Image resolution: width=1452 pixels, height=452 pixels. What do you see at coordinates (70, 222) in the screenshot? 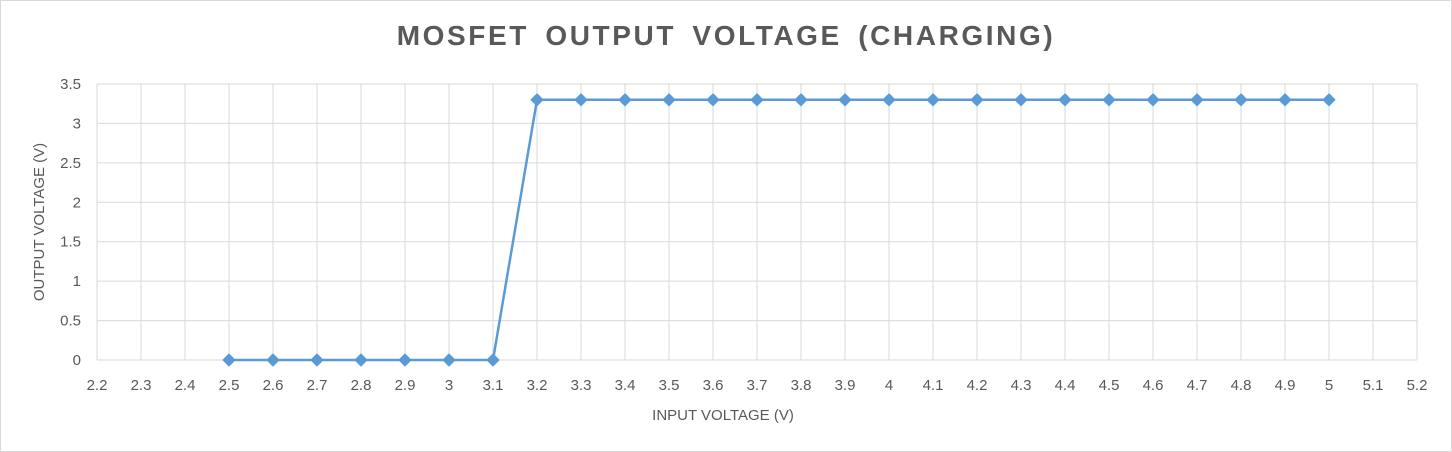
I see `y-tick-labels: 0 0.5 1 1.5 2 2.5 3 3.5` at bounding box center [70, 222].